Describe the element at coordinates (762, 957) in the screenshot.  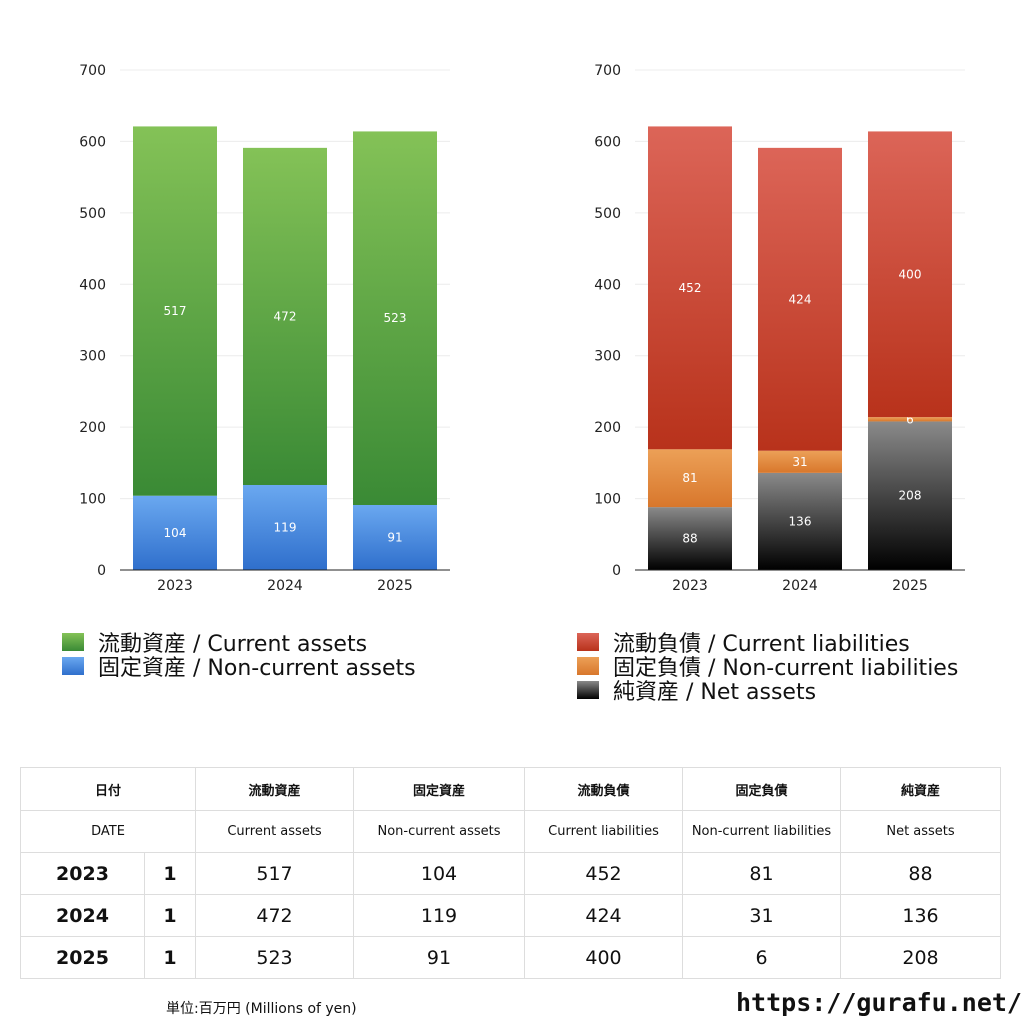
I see `table-cell: 6` at that location.